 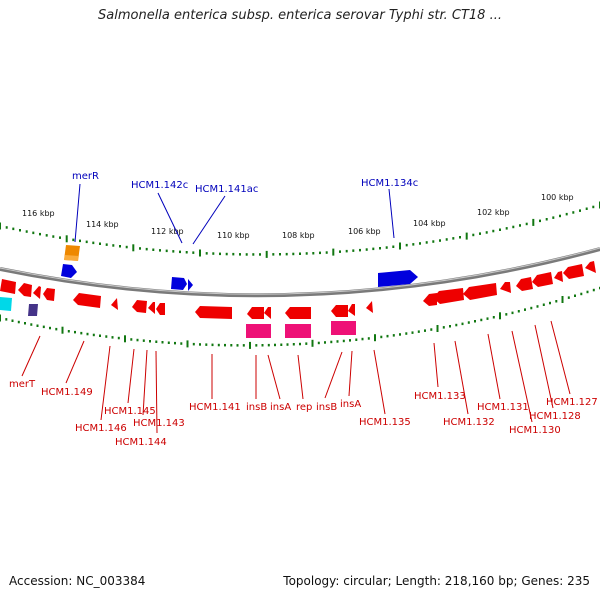 I want to click on gene-HCM1.141ac, so click(x=190, y=285).